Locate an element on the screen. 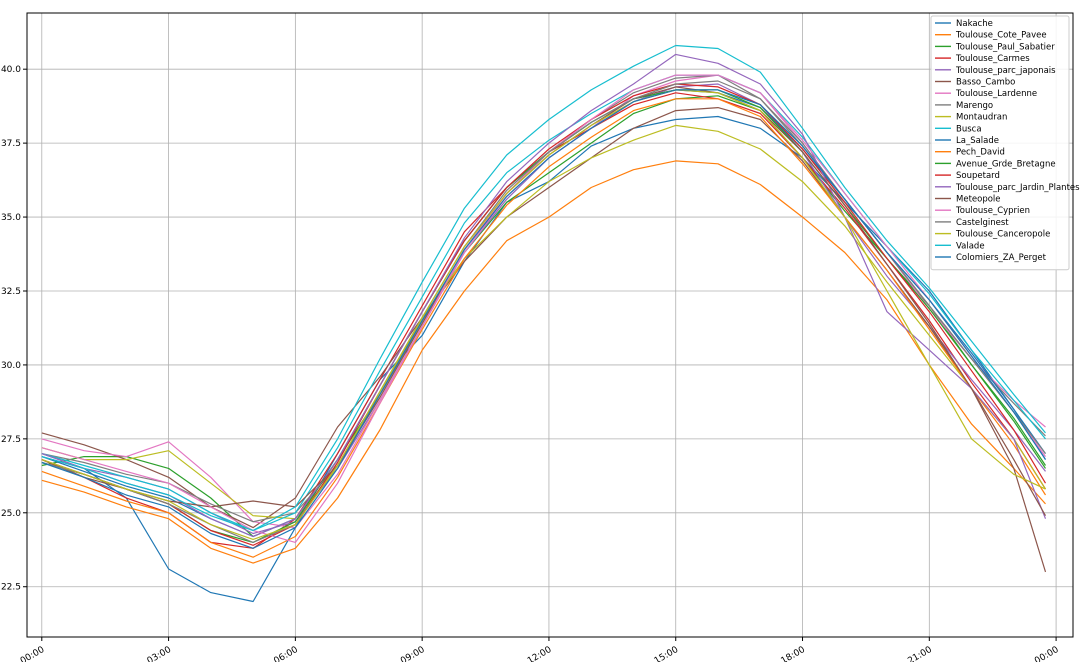 The image size is (1087, 662). legend-box is located at coordinates (1000, 143).